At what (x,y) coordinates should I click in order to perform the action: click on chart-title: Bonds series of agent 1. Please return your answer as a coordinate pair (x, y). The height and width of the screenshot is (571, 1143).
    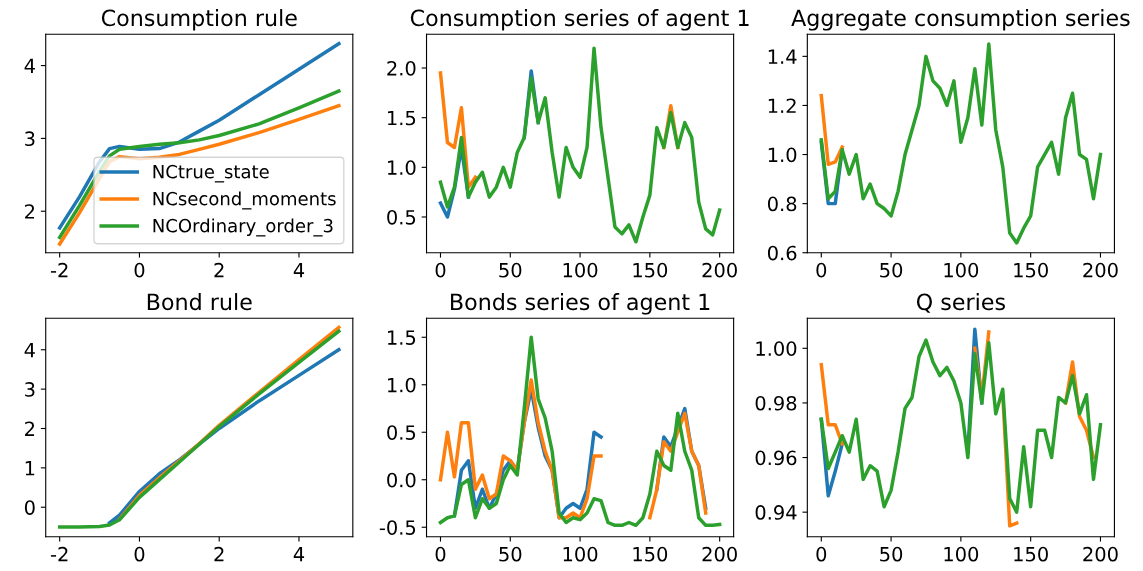
    Looking at the image, I should click on (580, 304).